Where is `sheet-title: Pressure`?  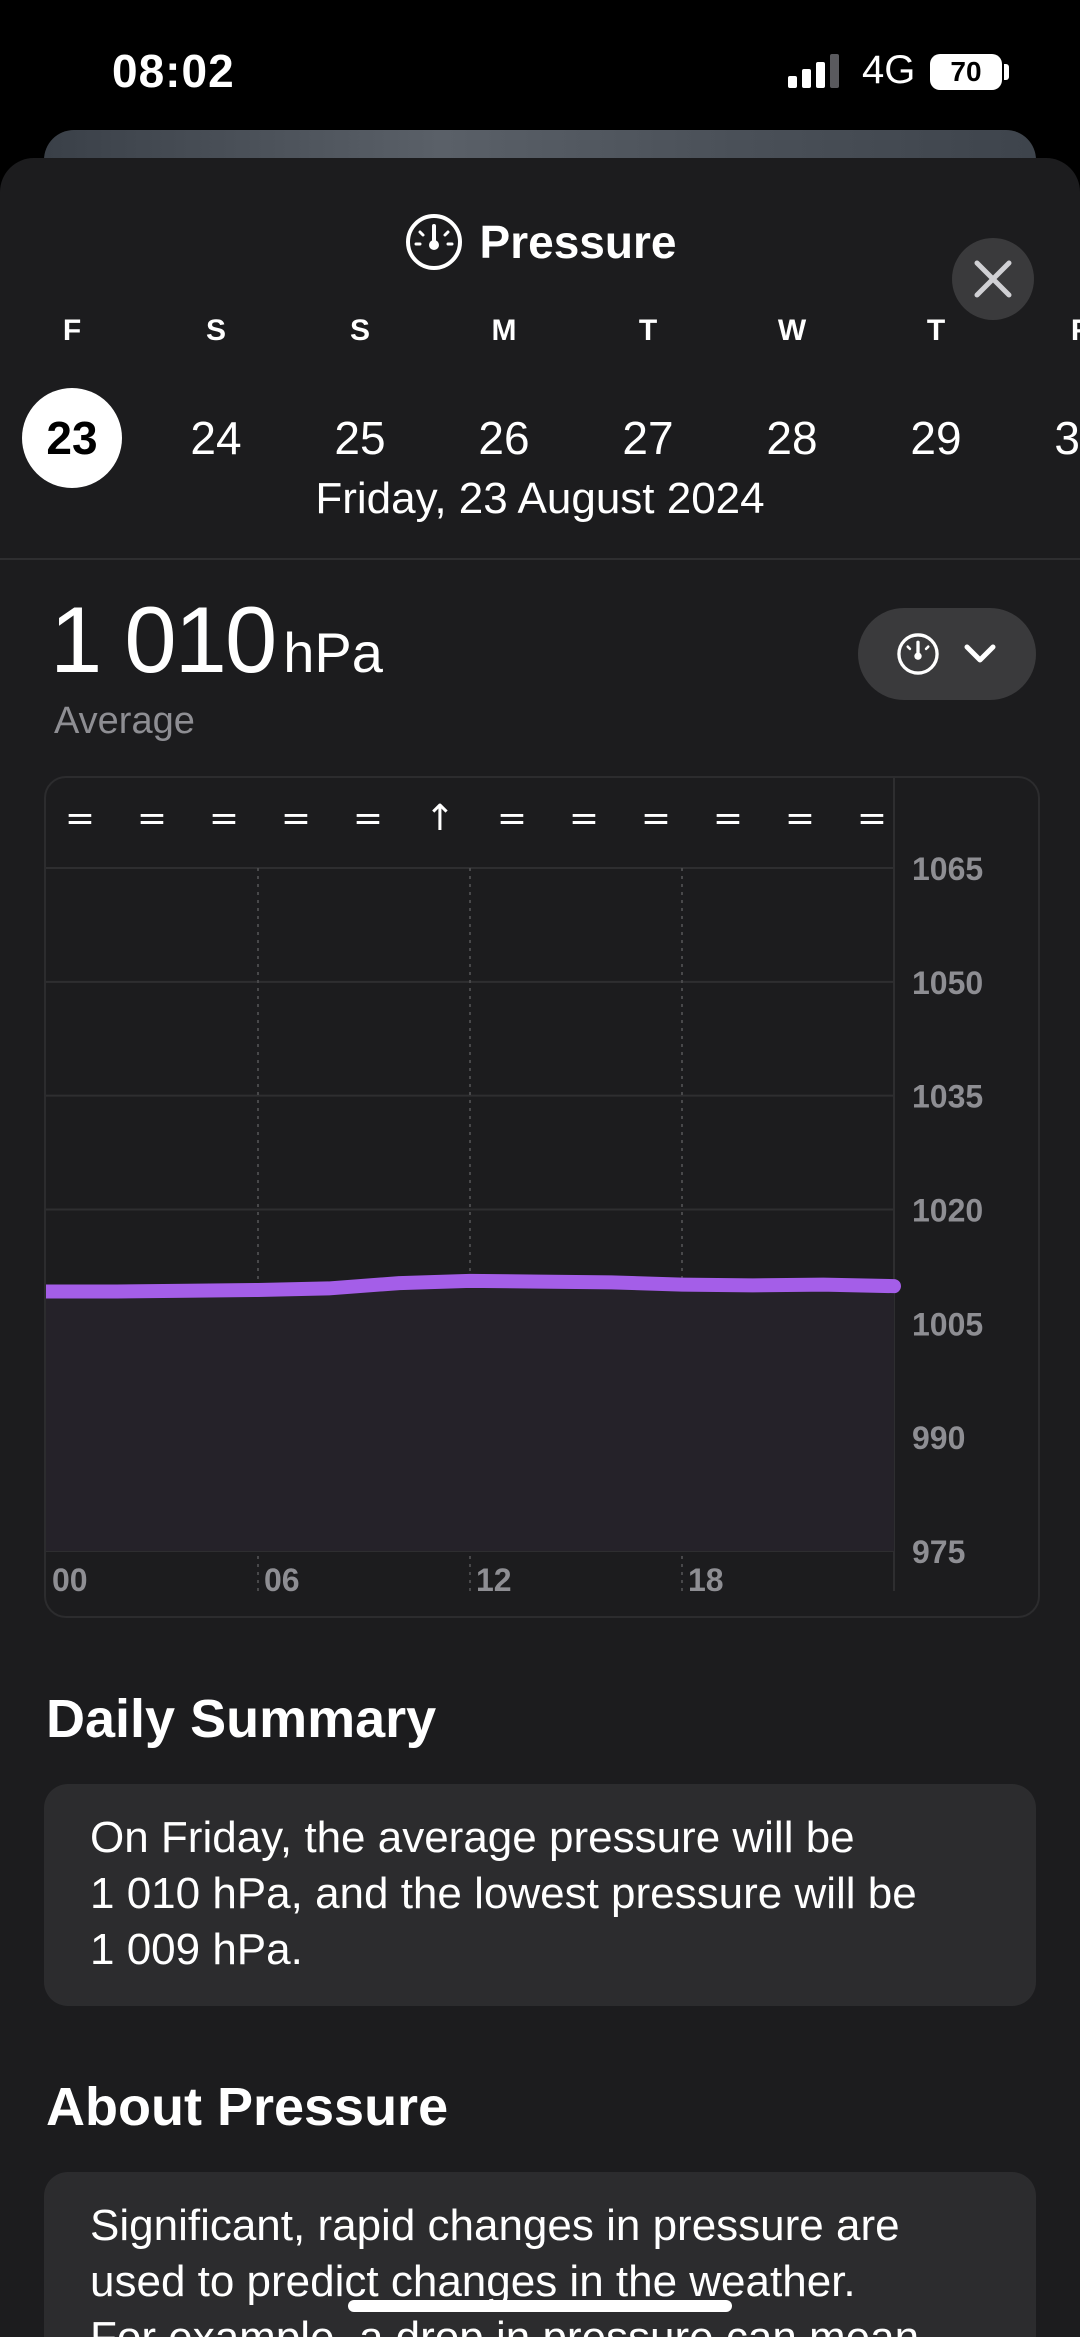
sheet-title: Pressure is located at coordinates (578, 242).